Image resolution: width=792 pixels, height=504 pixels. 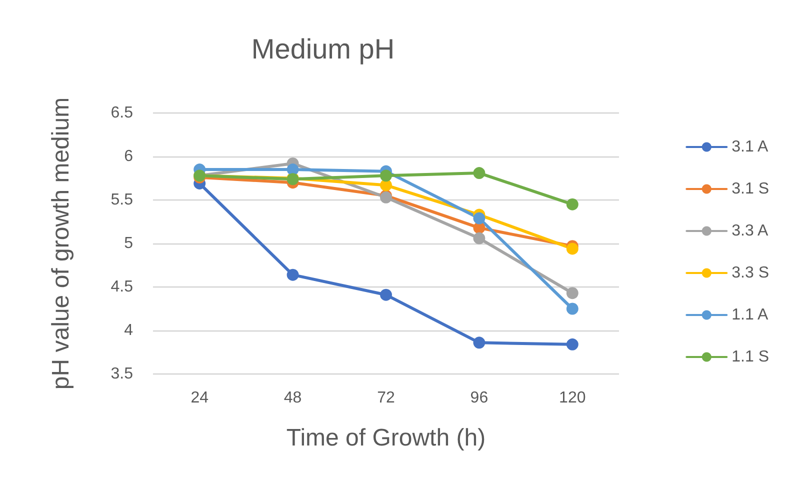 I want to click on y-tick-label: 6.5, so click(x=122, y=113).